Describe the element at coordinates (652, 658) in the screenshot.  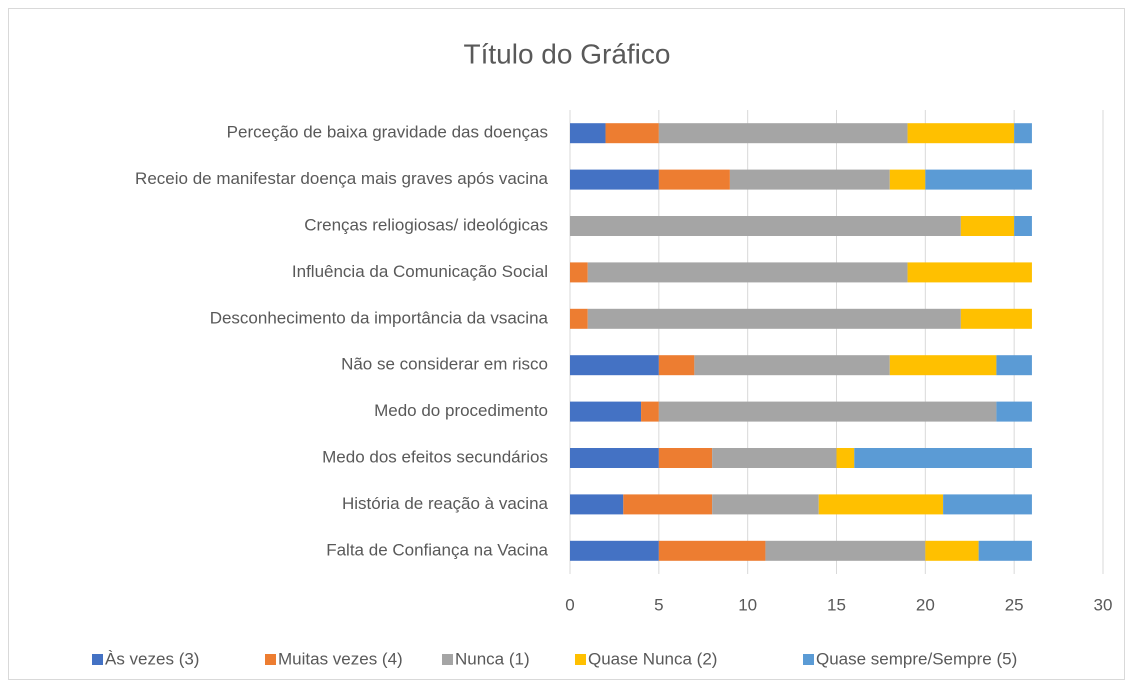
I see `legend-label: Quase Nunca (2)` at that location.